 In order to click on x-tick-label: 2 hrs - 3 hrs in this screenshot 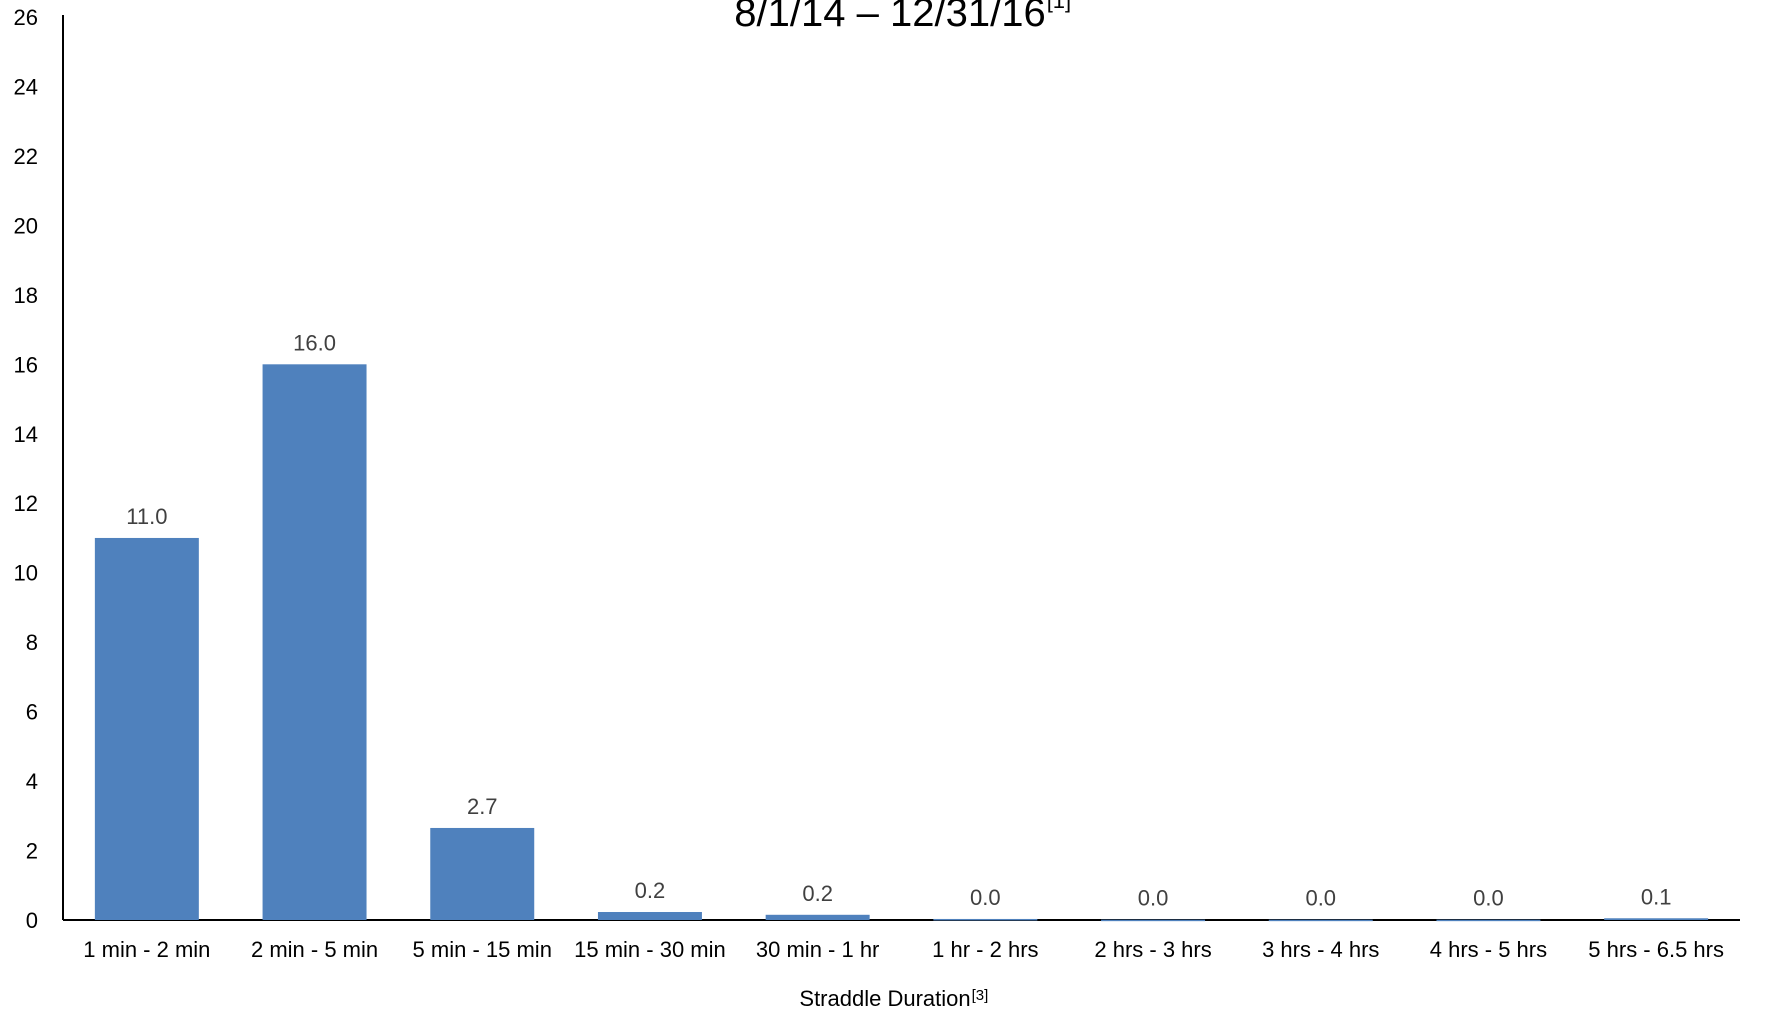, I will do `click(1152, 949)`.